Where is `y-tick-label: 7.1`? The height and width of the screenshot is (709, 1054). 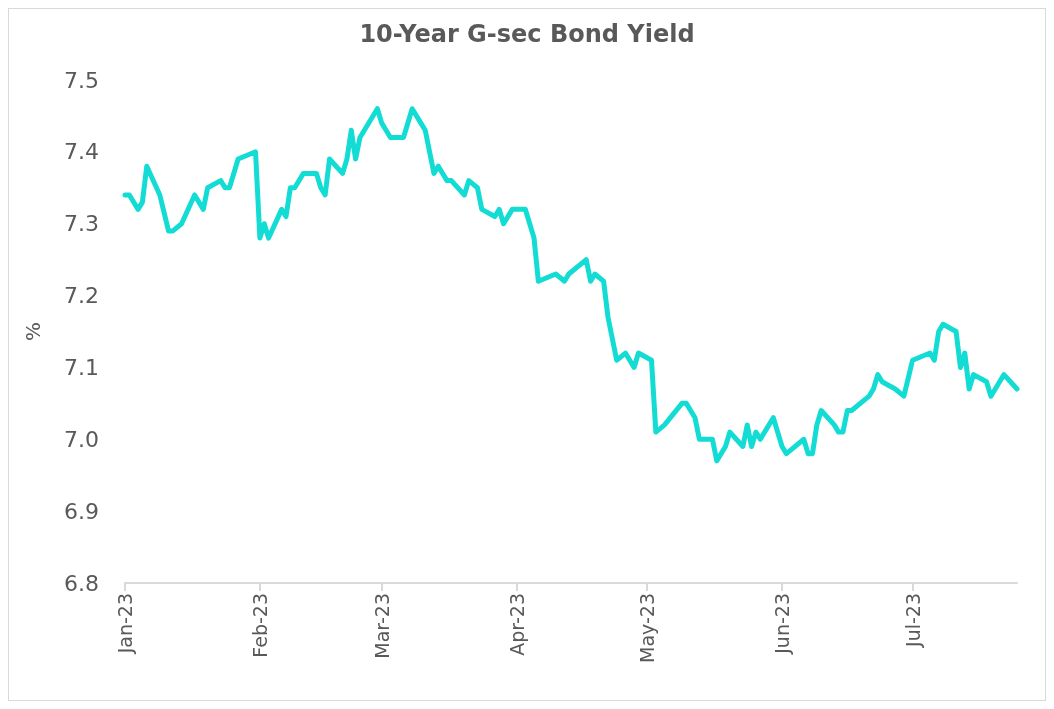
y-tick-label: 7.1 is located at coordinates (81, 367).